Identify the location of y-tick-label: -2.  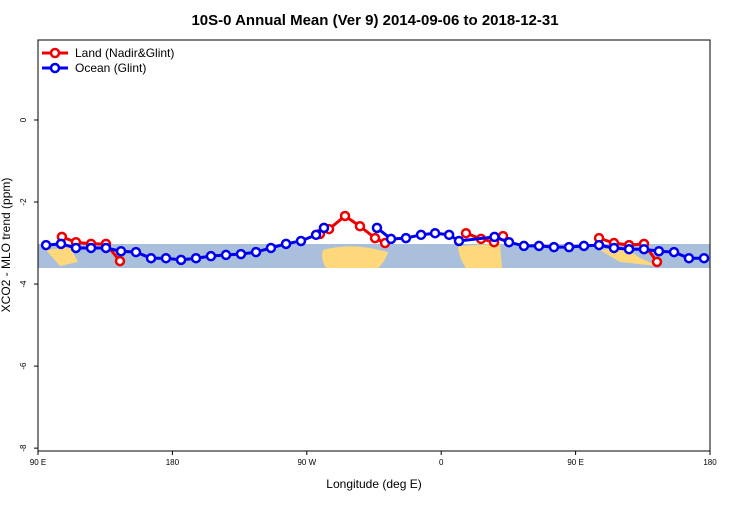
(23, 202).